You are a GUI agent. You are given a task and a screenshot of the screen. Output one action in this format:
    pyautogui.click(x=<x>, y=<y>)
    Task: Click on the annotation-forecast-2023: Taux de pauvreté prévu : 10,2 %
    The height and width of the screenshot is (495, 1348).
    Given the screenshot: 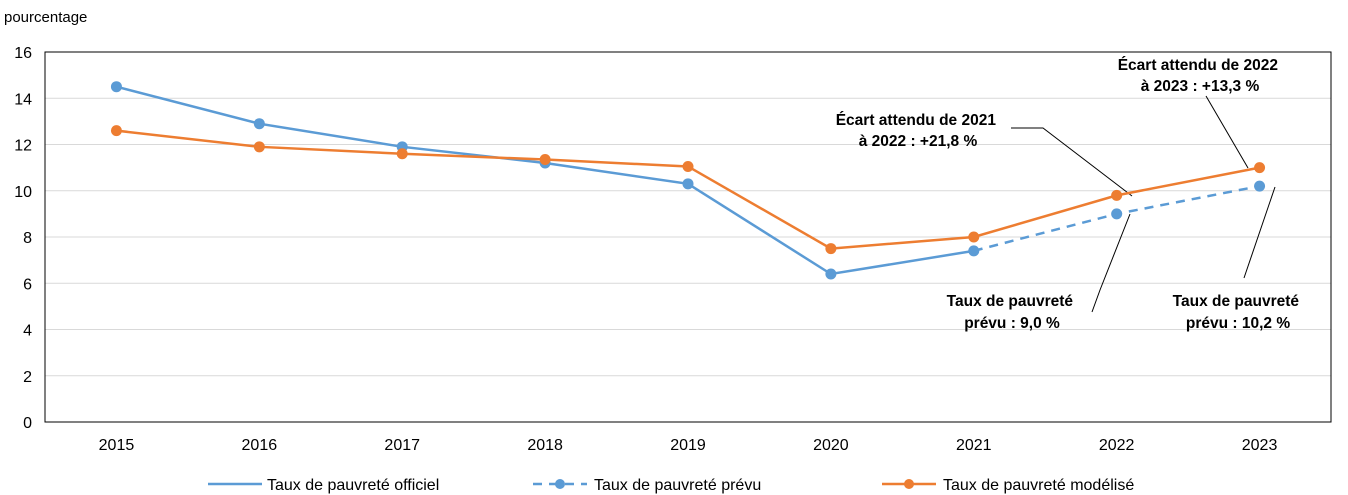 What is the action you would take?
    pyautogui.click(x=1238, y=312)
    